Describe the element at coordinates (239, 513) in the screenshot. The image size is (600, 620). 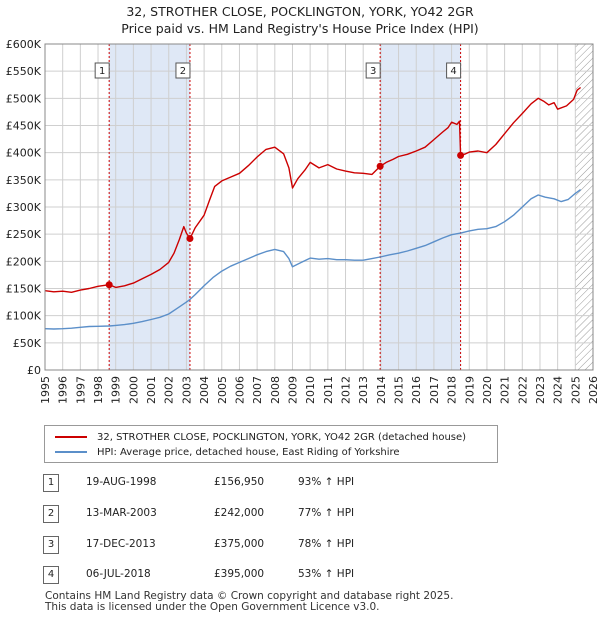
I see `sale-price: £242,000` at that location.